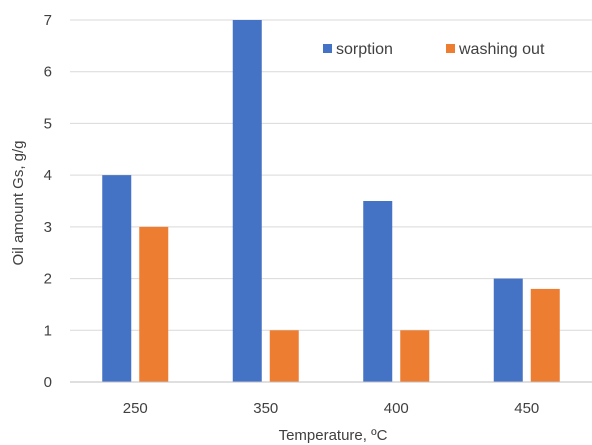 The image size is (592, 445). I want to click on x-tick-label-350: 350, so click(265, 408).